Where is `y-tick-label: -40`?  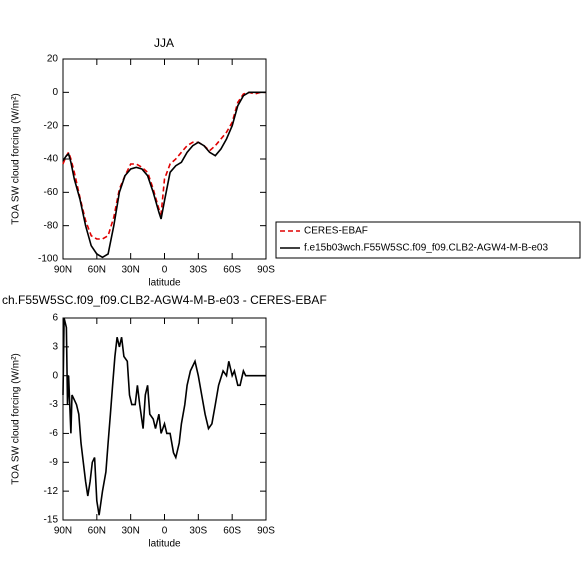
y-tick-label: -40 is located at coordinates (51, 159).